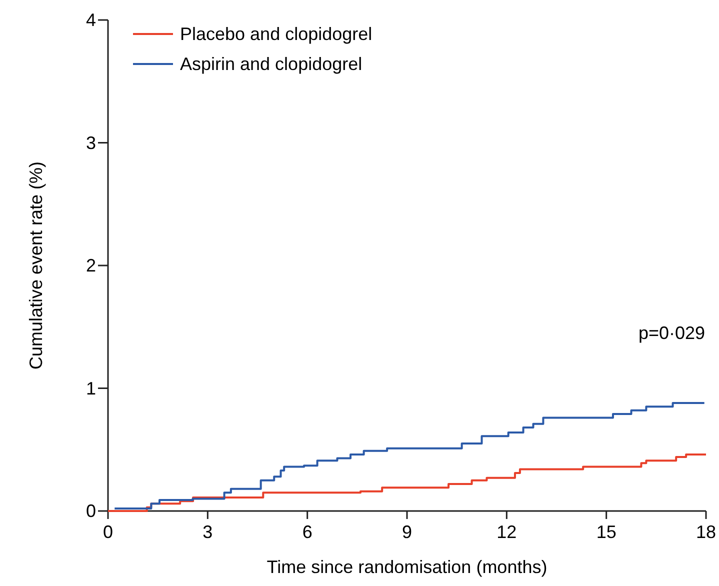 This screenshot has width=719, height=586. I want to click on x-tick-label: 12, so click(506, 532).